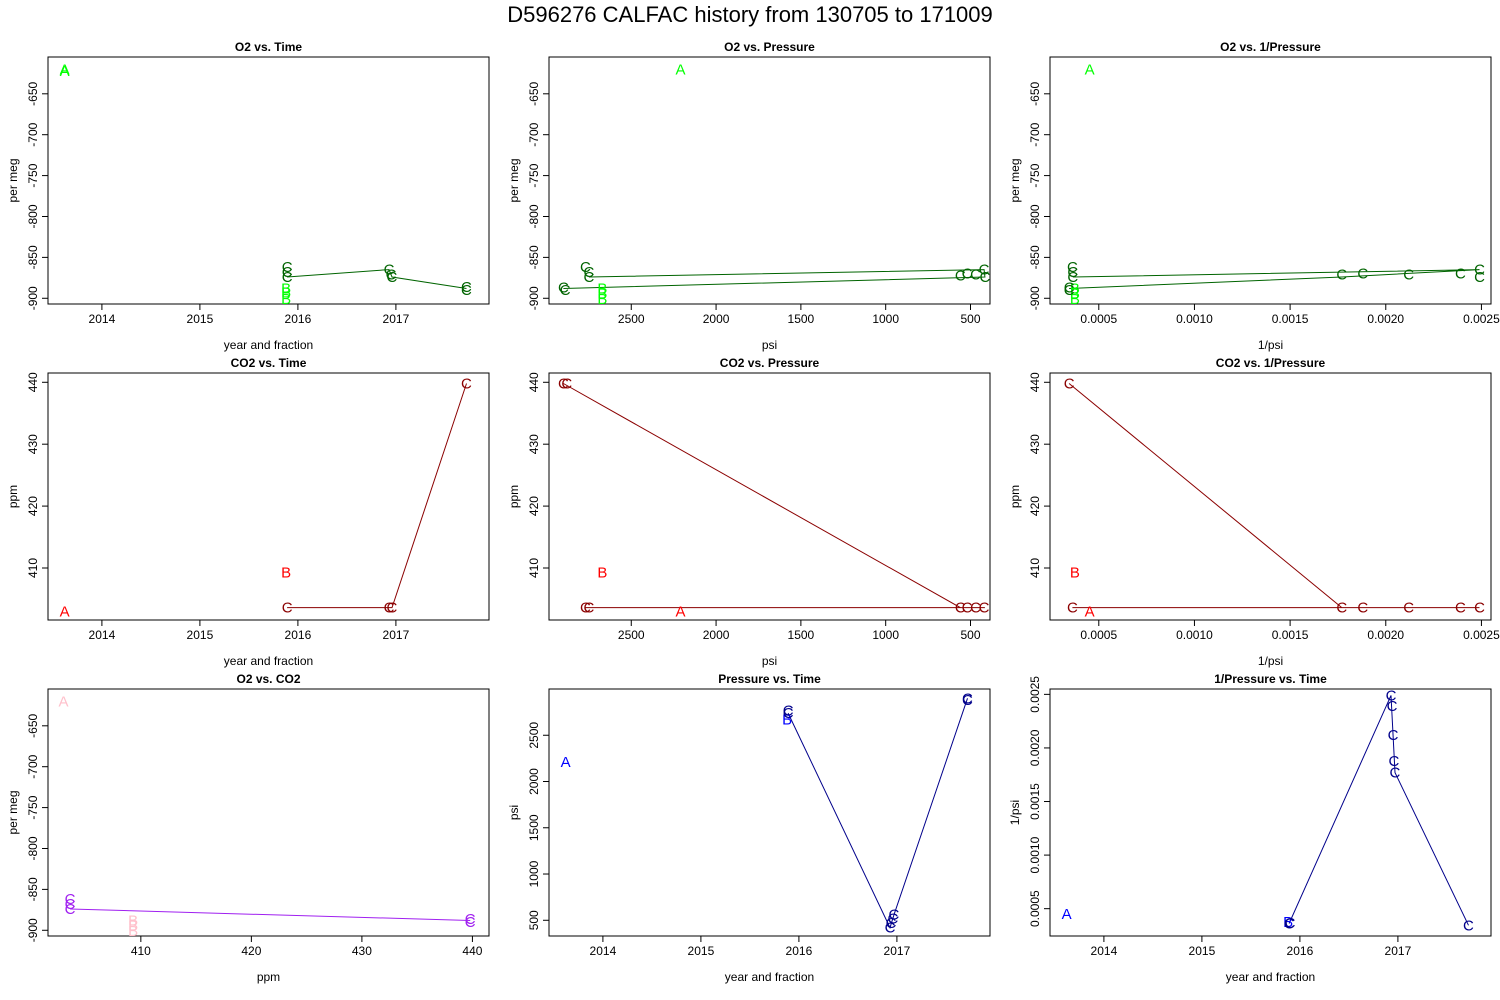 This screenshot has width=1500, height=1000. I want to click on x-axis-label: ppm, so click(268, 977).